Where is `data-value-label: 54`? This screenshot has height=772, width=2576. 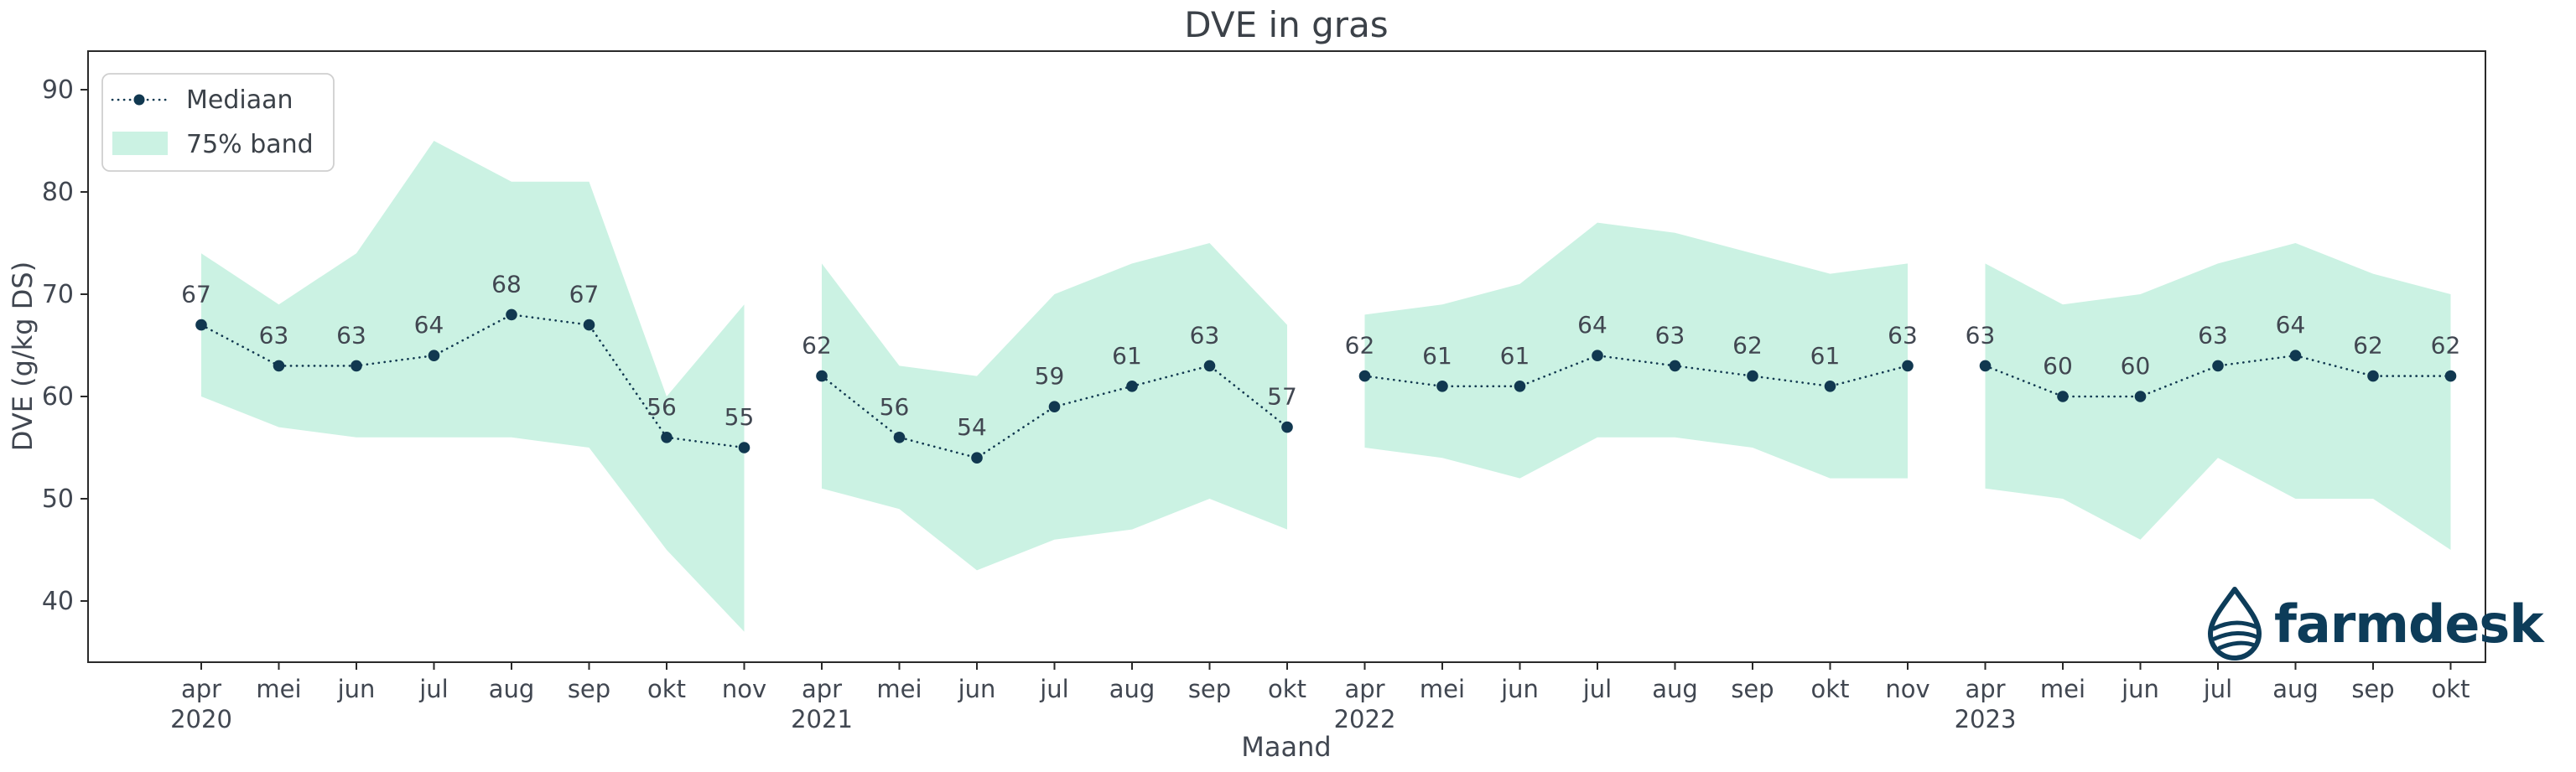 data-value-label: 54 is located at coordinates (972, 427).